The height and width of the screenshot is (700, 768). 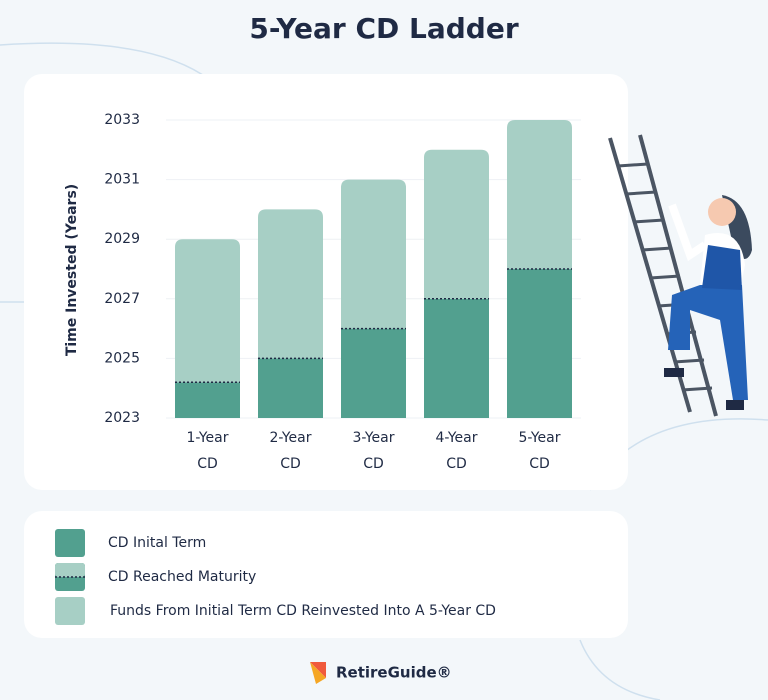 What do you see at coordinates (374, 451) in the screenshot?
I see `x-tick-label: 3-Year CD` at bounding box center [374, 451].